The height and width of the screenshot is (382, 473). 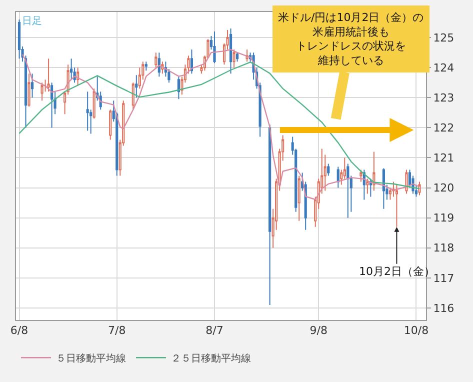 I want to click on y-tick-label: 125, so click(x=443, y=37).